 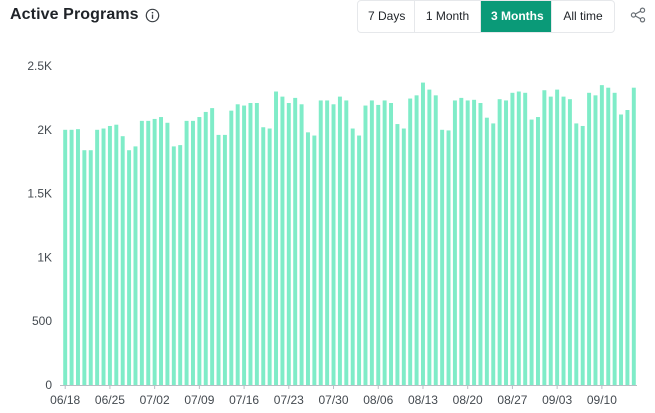 I want to click on x-tick-label: 07/02, so click(x=155, y=400).